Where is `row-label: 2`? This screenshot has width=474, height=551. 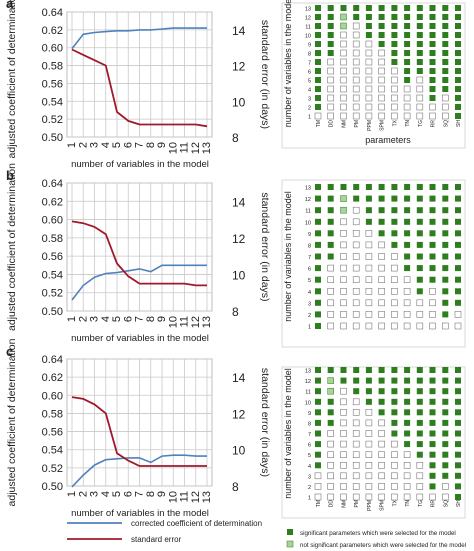
row-label: 2 is located at coordinates (309, 109).